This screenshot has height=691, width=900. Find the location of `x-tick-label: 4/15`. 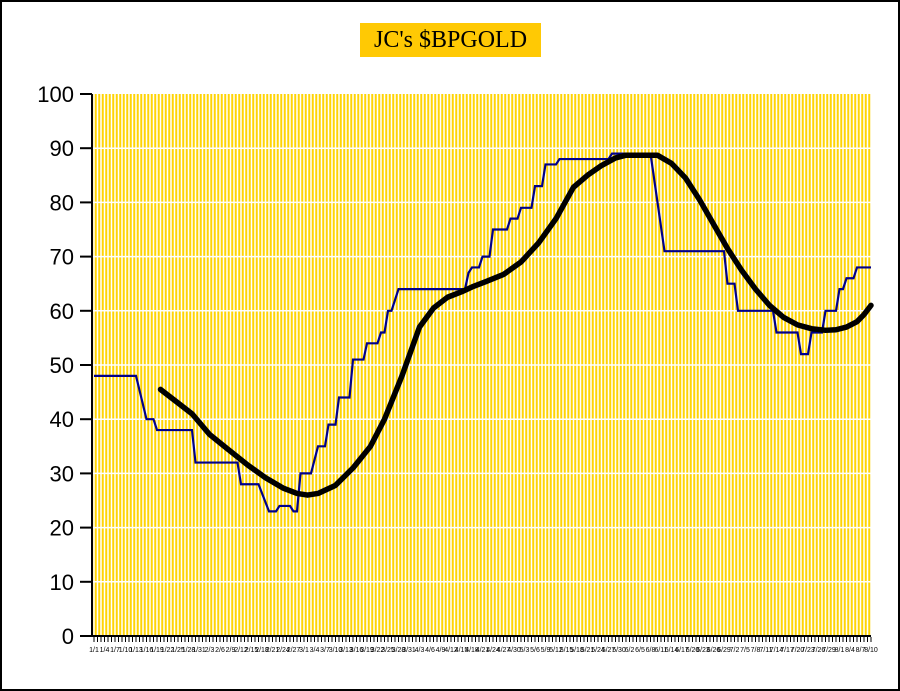

x-tick-label: 4/15 is located at coordinates (462, 650).